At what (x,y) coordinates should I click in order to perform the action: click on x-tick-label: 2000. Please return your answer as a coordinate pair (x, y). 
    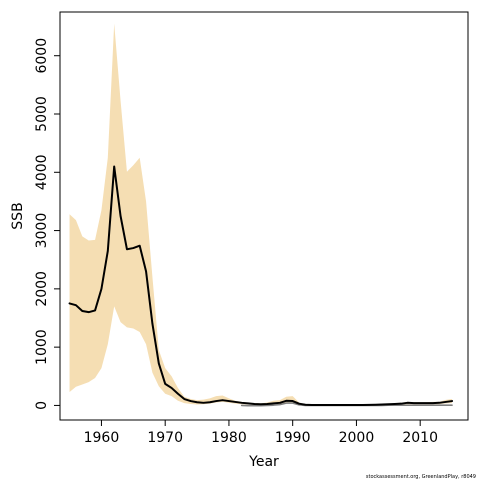
    Looking at the image, I should click on (357, 438).